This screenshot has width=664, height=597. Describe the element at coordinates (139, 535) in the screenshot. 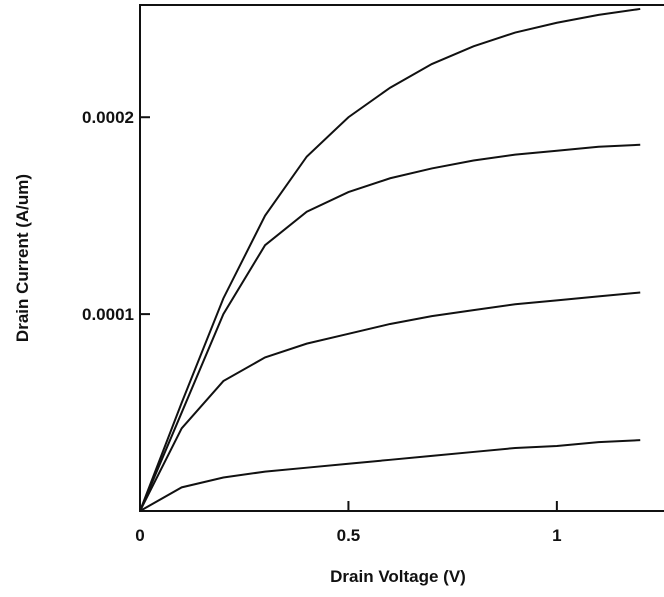

I see `x-tick-label: 0` at that location.